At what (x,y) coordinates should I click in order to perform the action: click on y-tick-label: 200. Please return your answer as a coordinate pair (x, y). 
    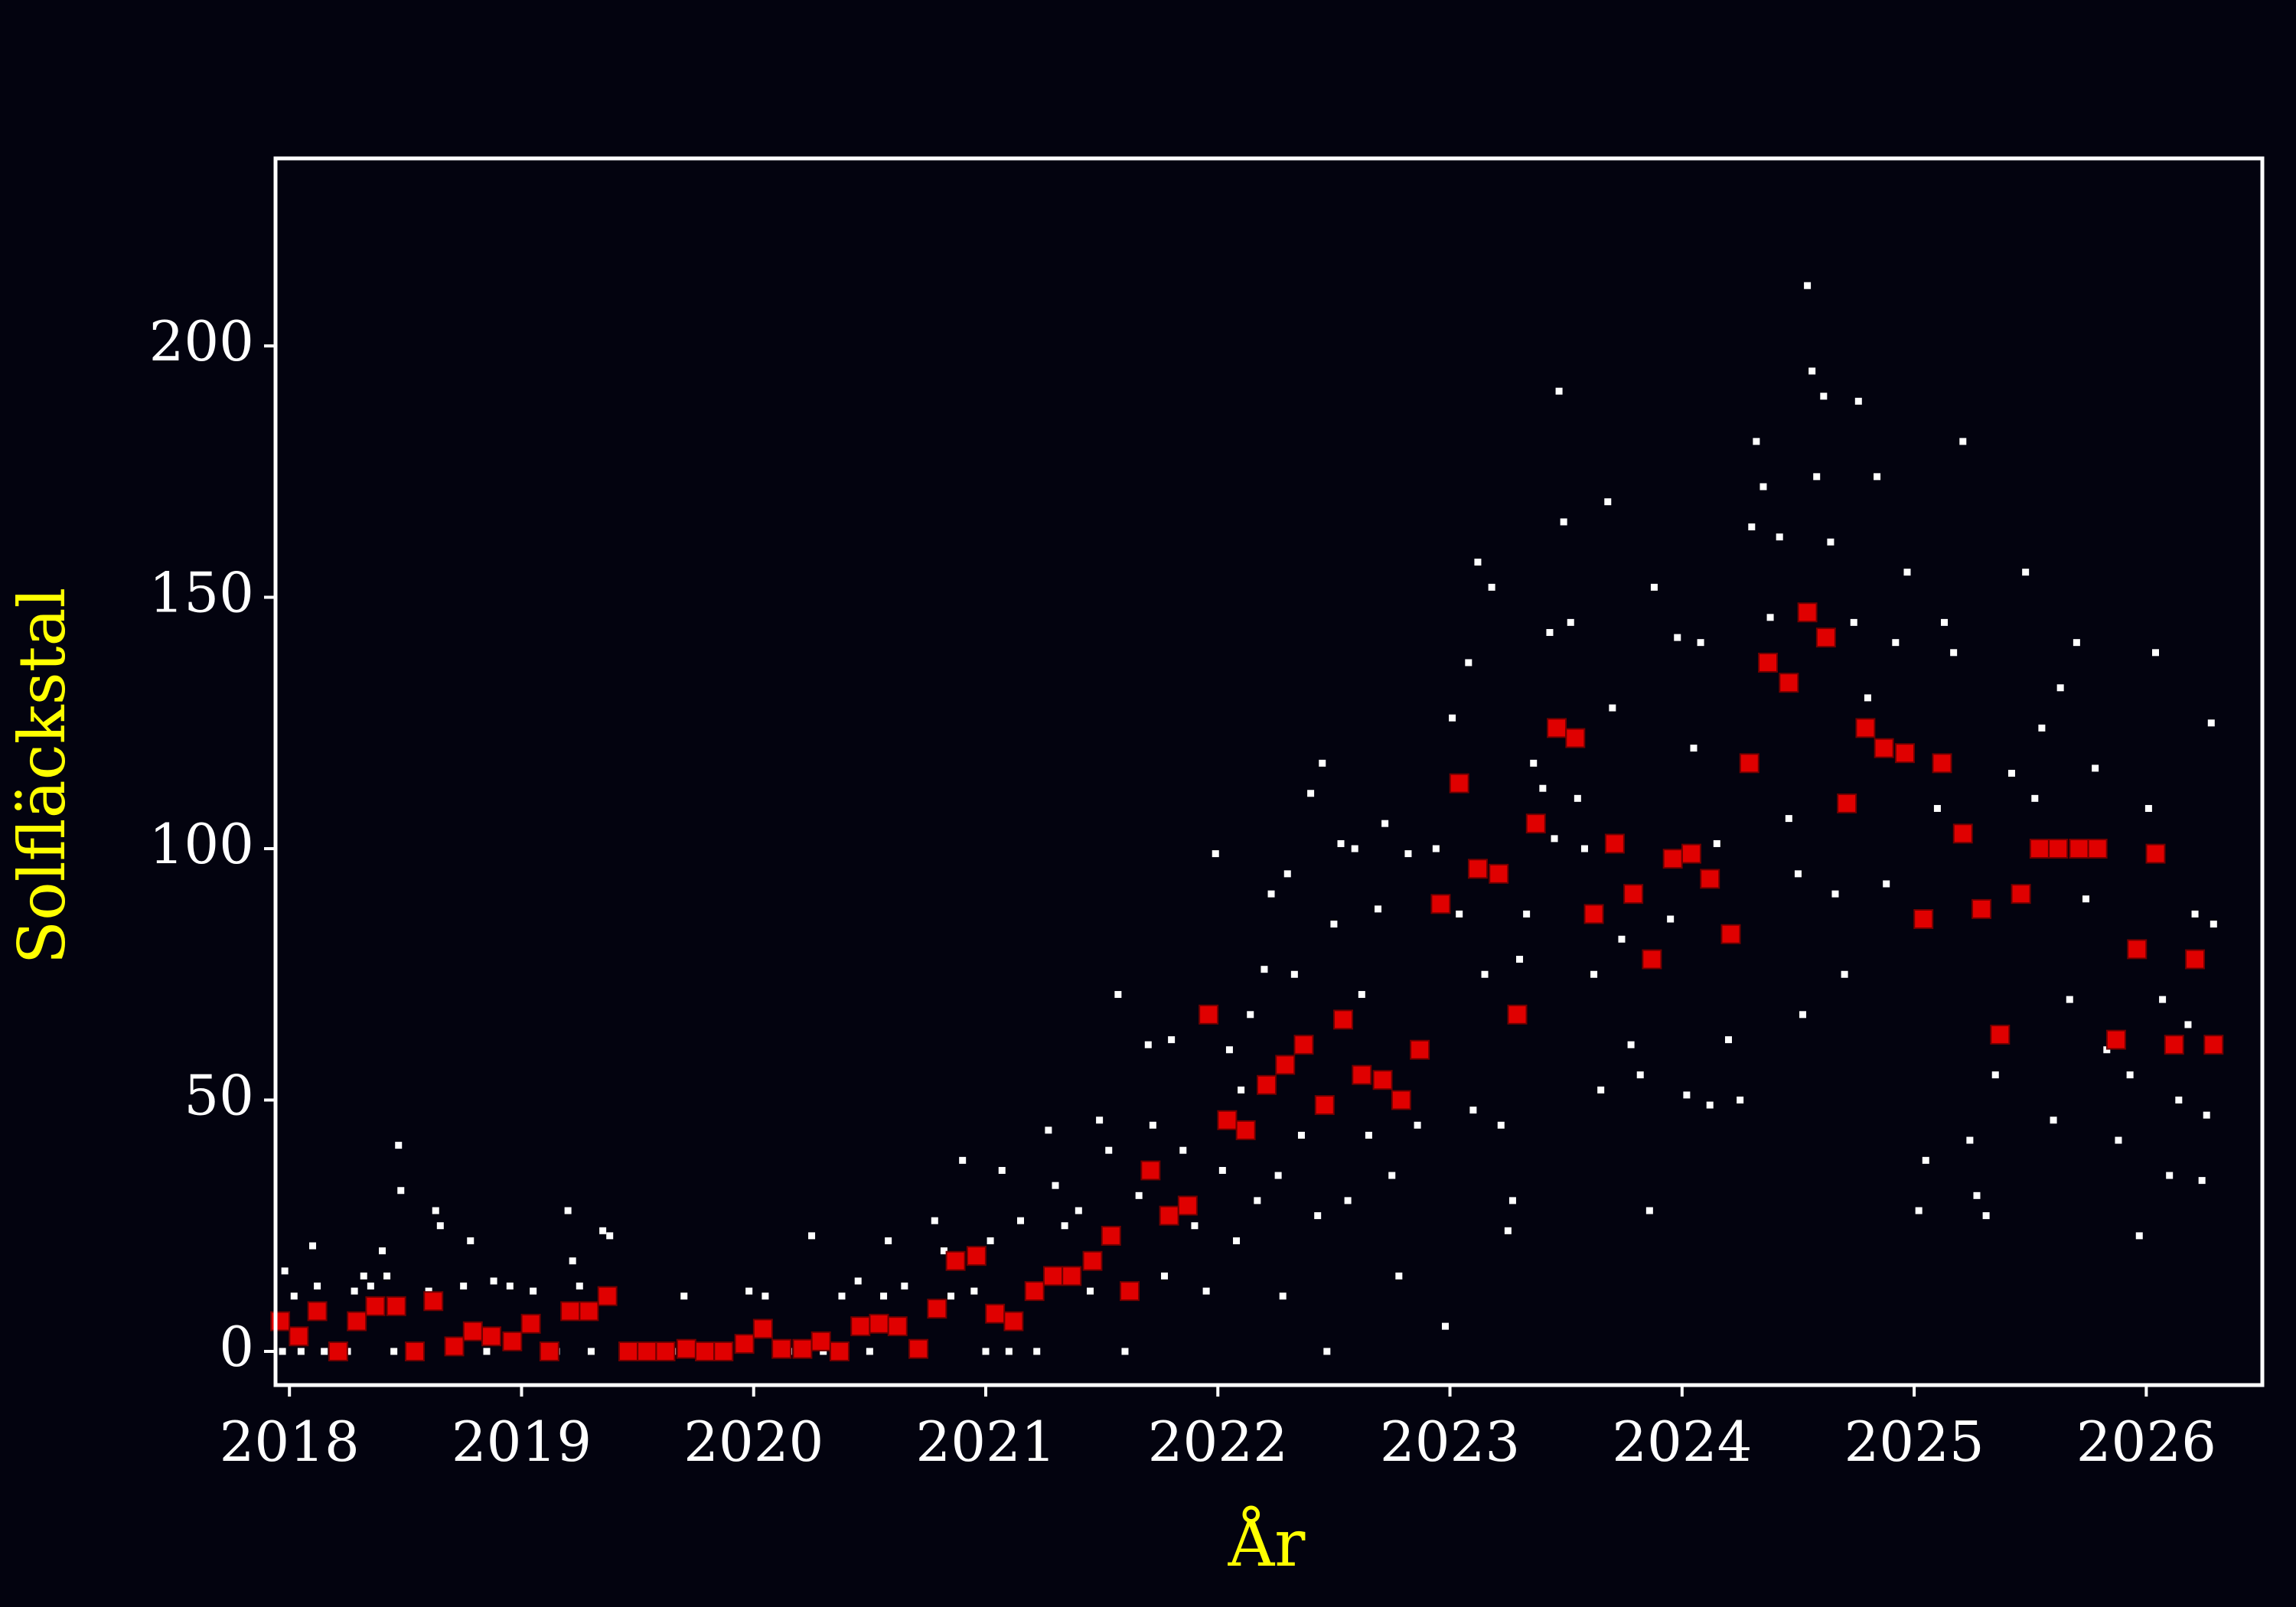
    Looking at the image, I should click on (201, 341).